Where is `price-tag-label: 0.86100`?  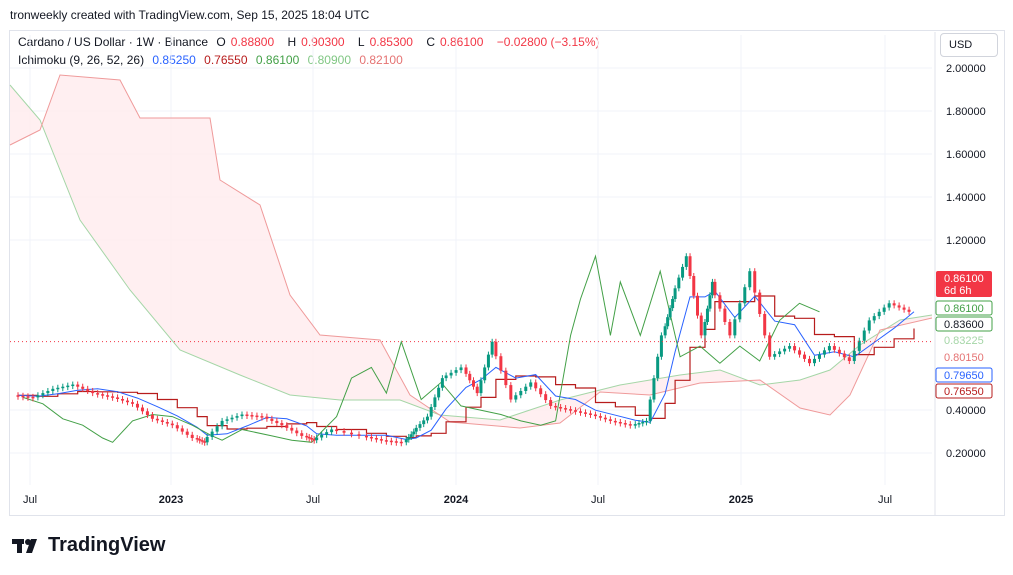
price-tag-label: 0.86100 is located at coordinates (964, 309).